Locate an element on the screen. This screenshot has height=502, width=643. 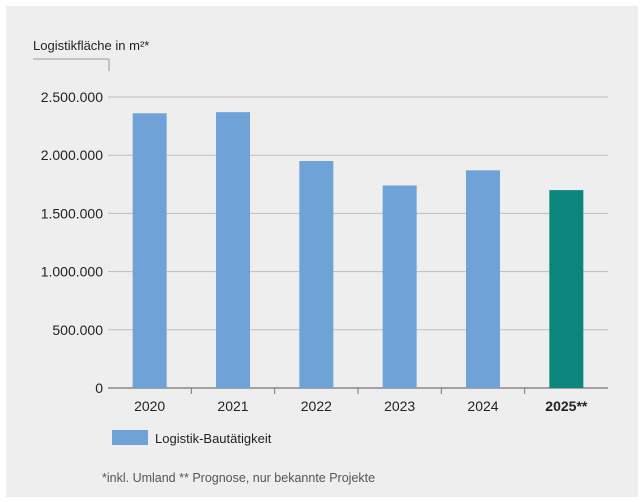
x-tick-label: 2025** is located at coordinates (566, 406).